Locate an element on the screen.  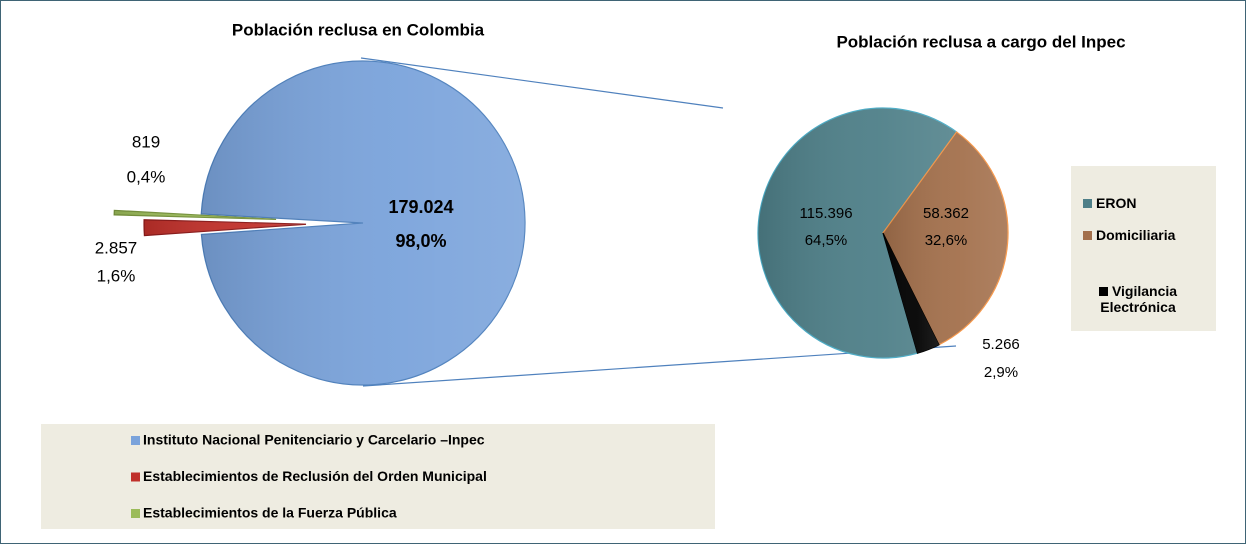
data-label: 2.857 is located at coordinates (116, 247).